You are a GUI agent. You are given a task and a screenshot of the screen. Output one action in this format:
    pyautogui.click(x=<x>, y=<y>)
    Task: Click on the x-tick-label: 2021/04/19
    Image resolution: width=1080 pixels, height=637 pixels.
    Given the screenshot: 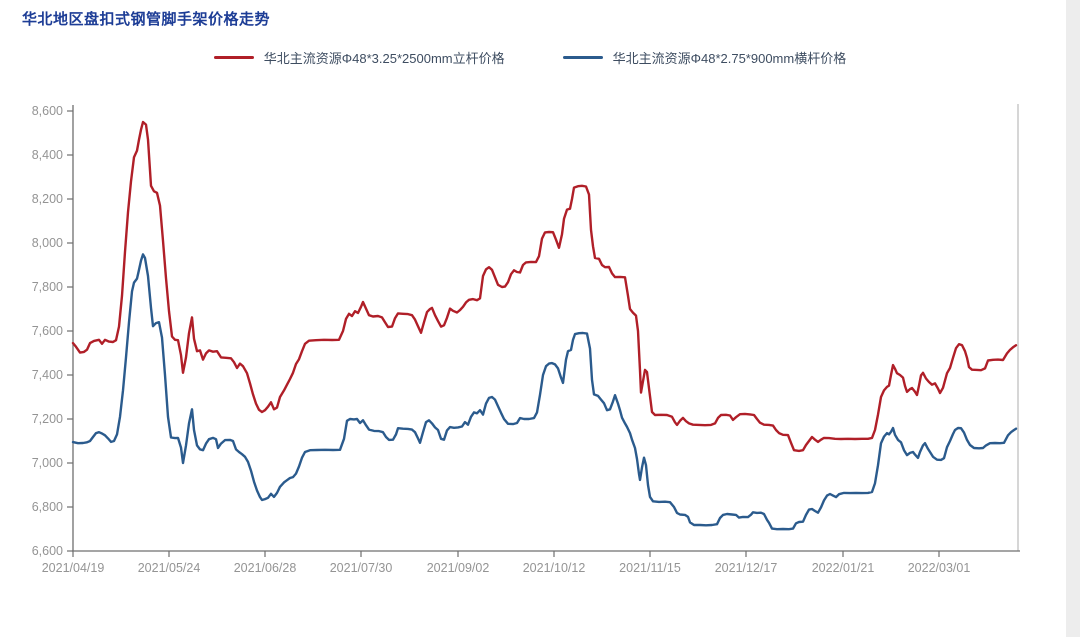 What is the action you would take?
    pyautogui.click(x=73, y=568)
    